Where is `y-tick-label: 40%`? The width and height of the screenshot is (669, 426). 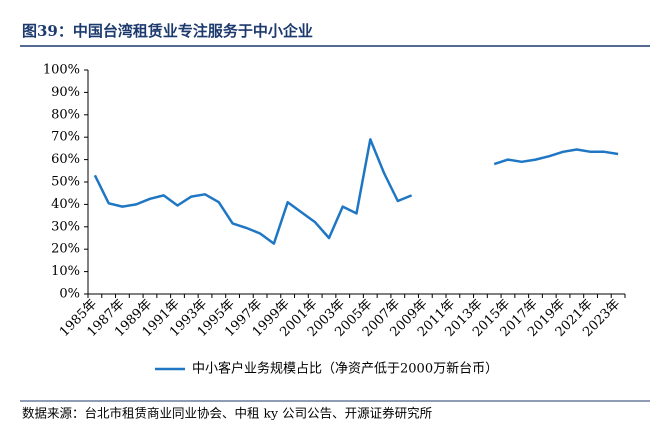 y-tick-label: 40% is located at coordinates (65, 204).